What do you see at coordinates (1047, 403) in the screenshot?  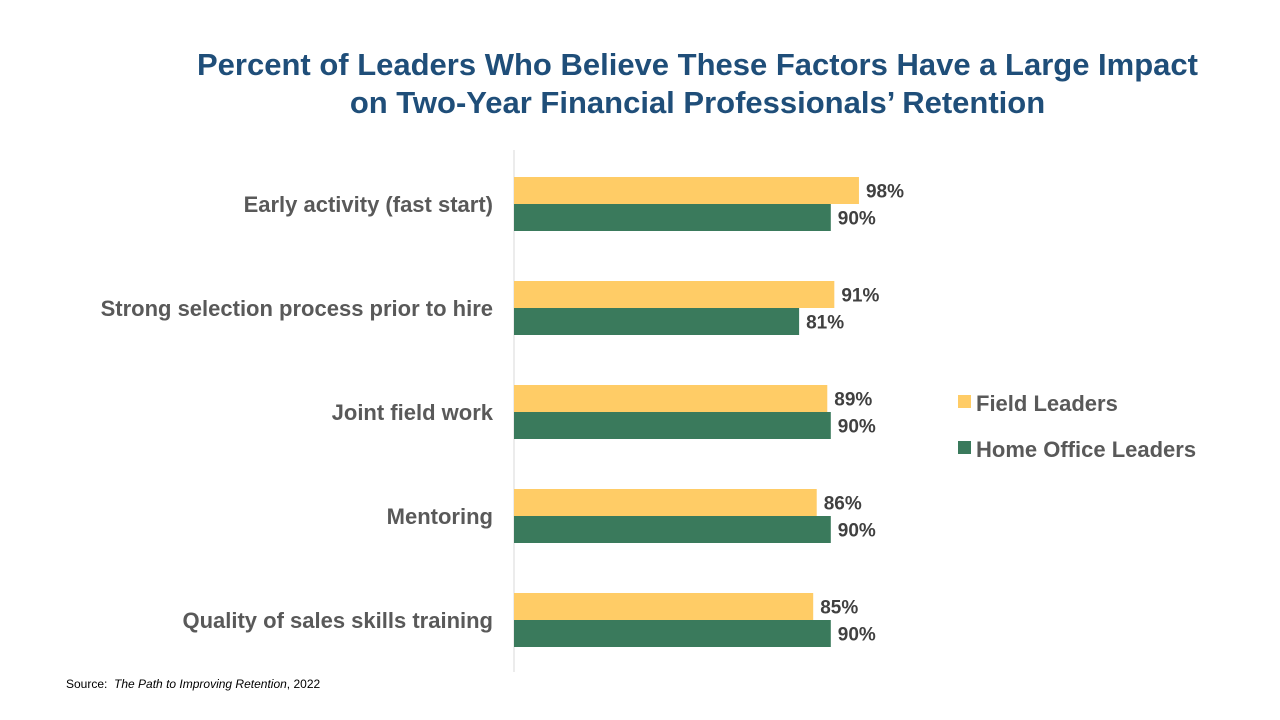 I see `legend-label: Field Leaders` at bounding box center [1047, 403].